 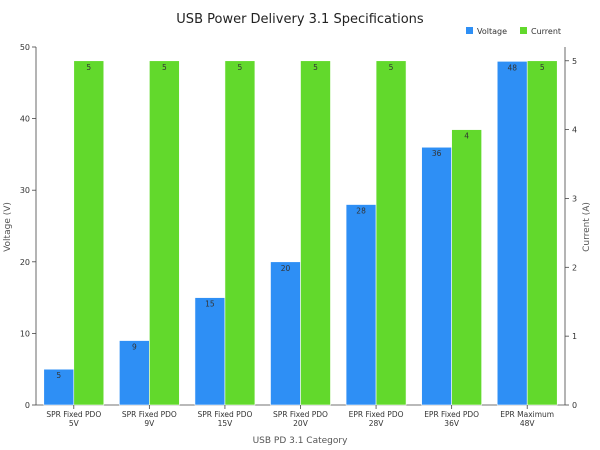 What do you see at coordinates (25, 47) in the screenshot?
I see `y-left-tick-label: 50` at bounding box center [25, 47].